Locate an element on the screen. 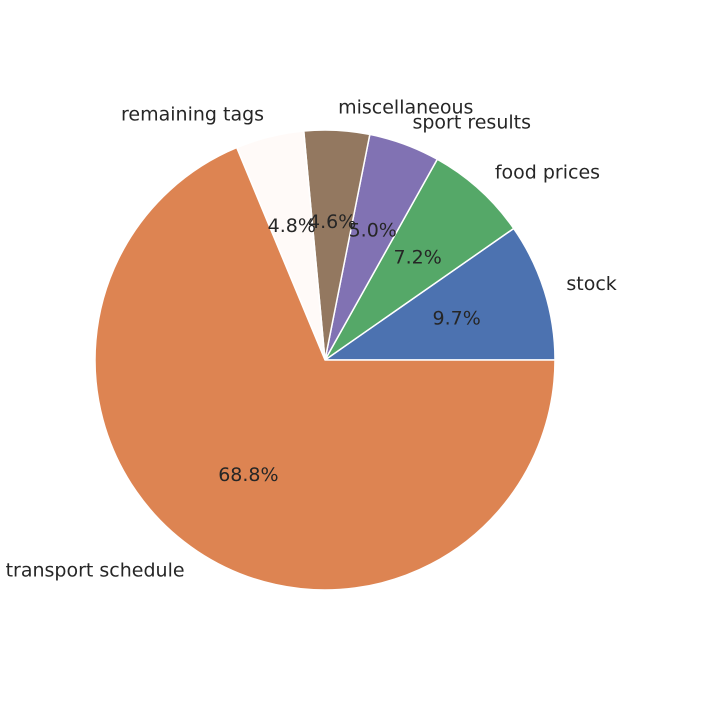 The image size is (720, 720). pie-slice-food-prices is located at coordinates (419, 259).